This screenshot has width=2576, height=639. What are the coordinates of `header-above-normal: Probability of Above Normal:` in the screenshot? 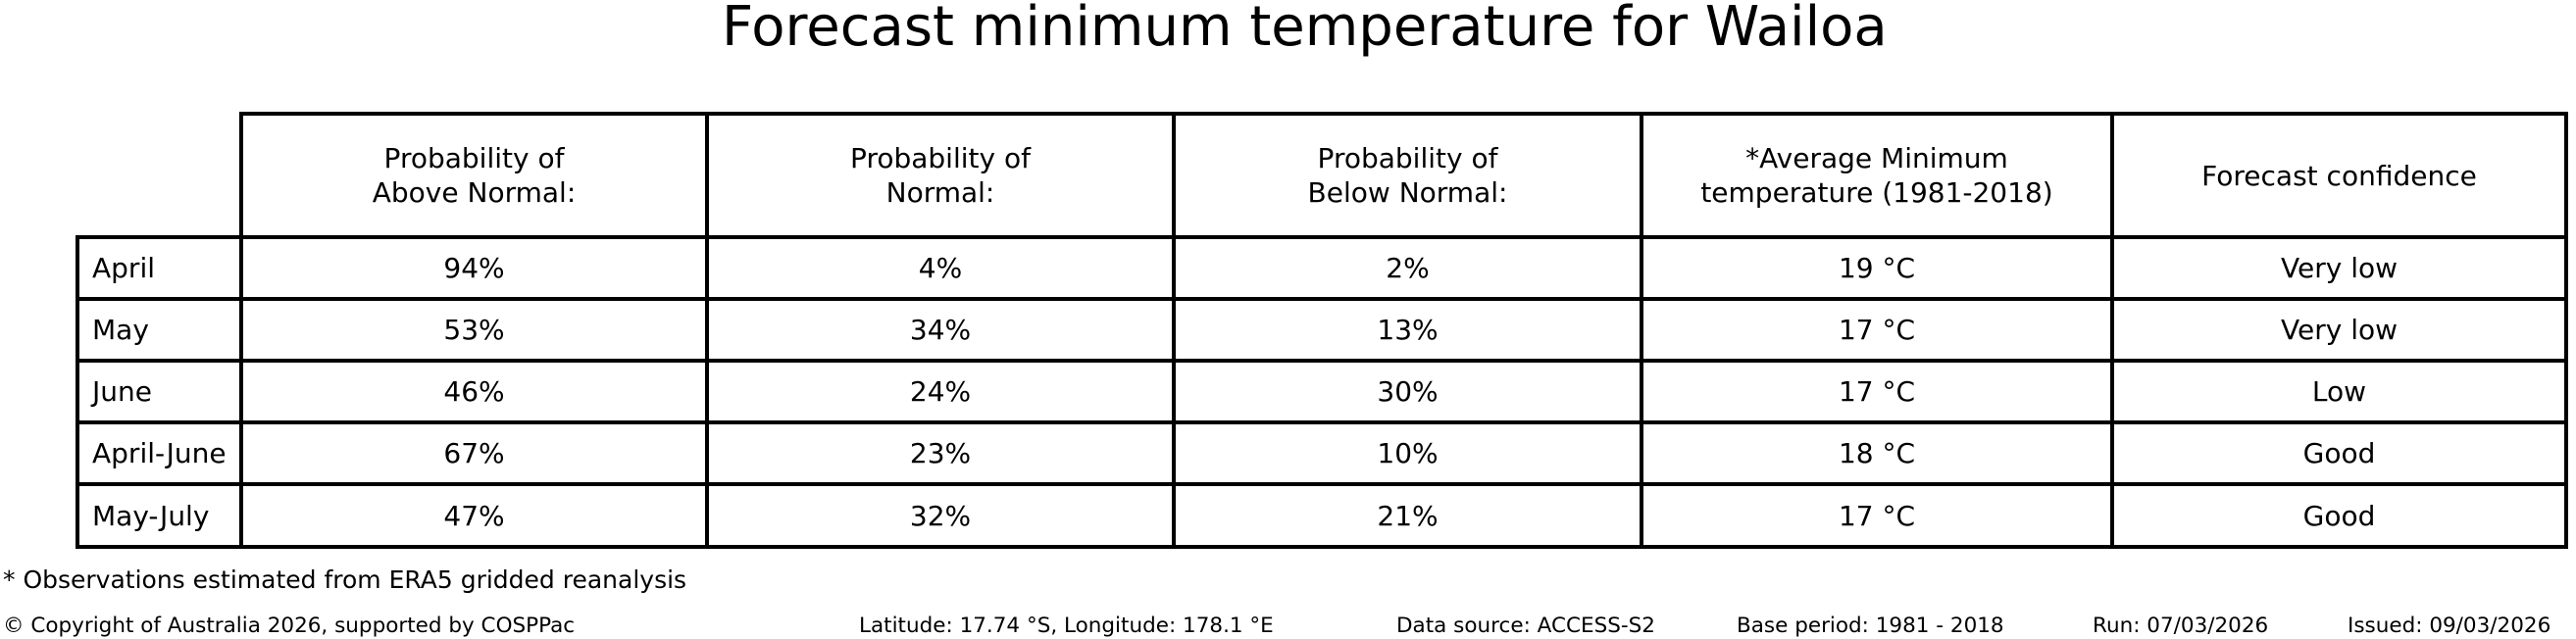 It's located at (474, 176).